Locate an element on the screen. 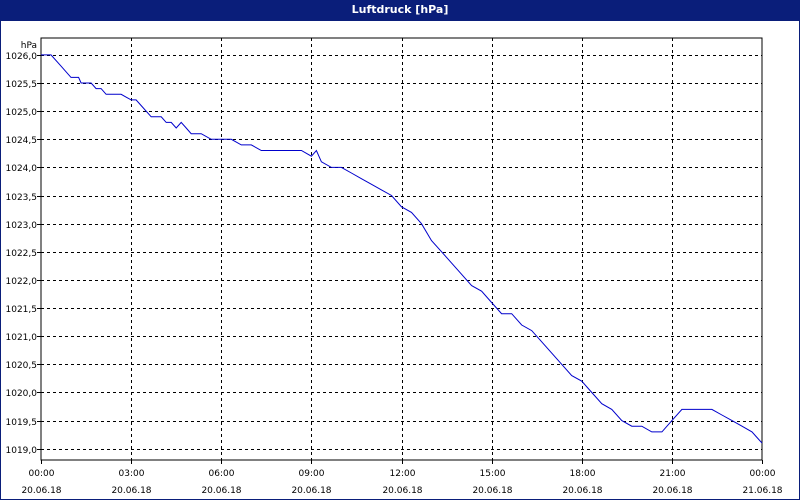  y-tick-label: 1025,0 is located at coordinates (22, 113).